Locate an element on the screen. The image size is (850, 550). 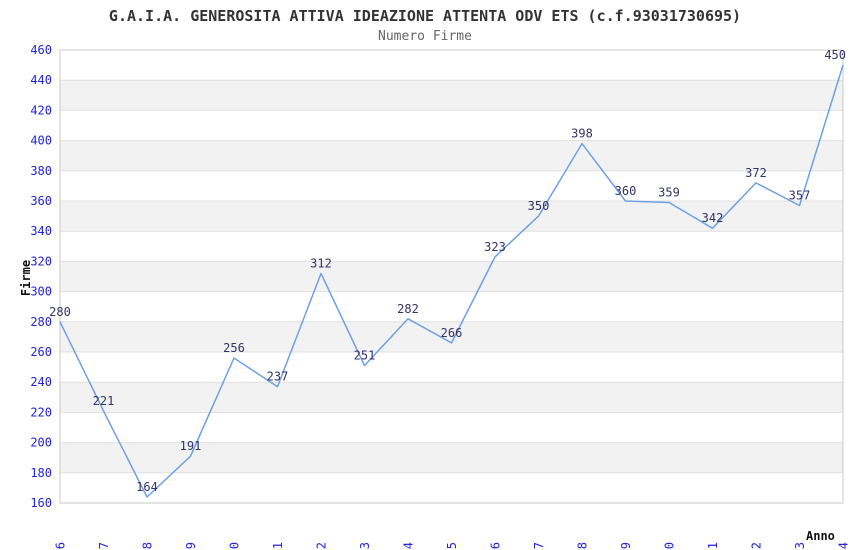
x-tick-label: 2021 is located at coordinates (713, 546).